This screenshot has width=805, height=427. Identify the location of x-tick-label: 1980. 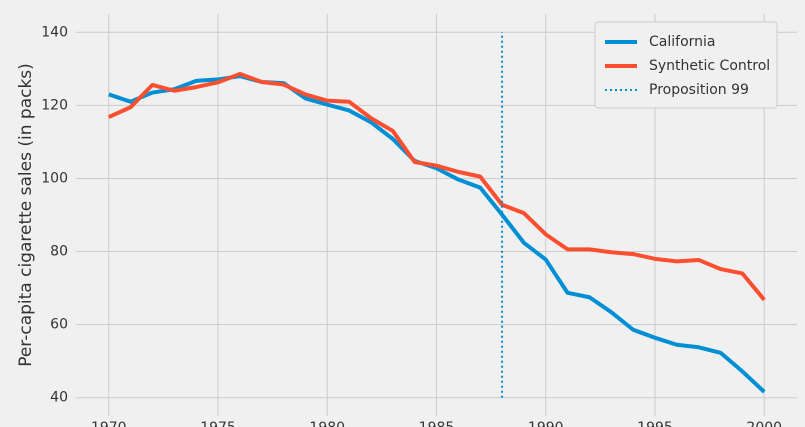
(327, 423).